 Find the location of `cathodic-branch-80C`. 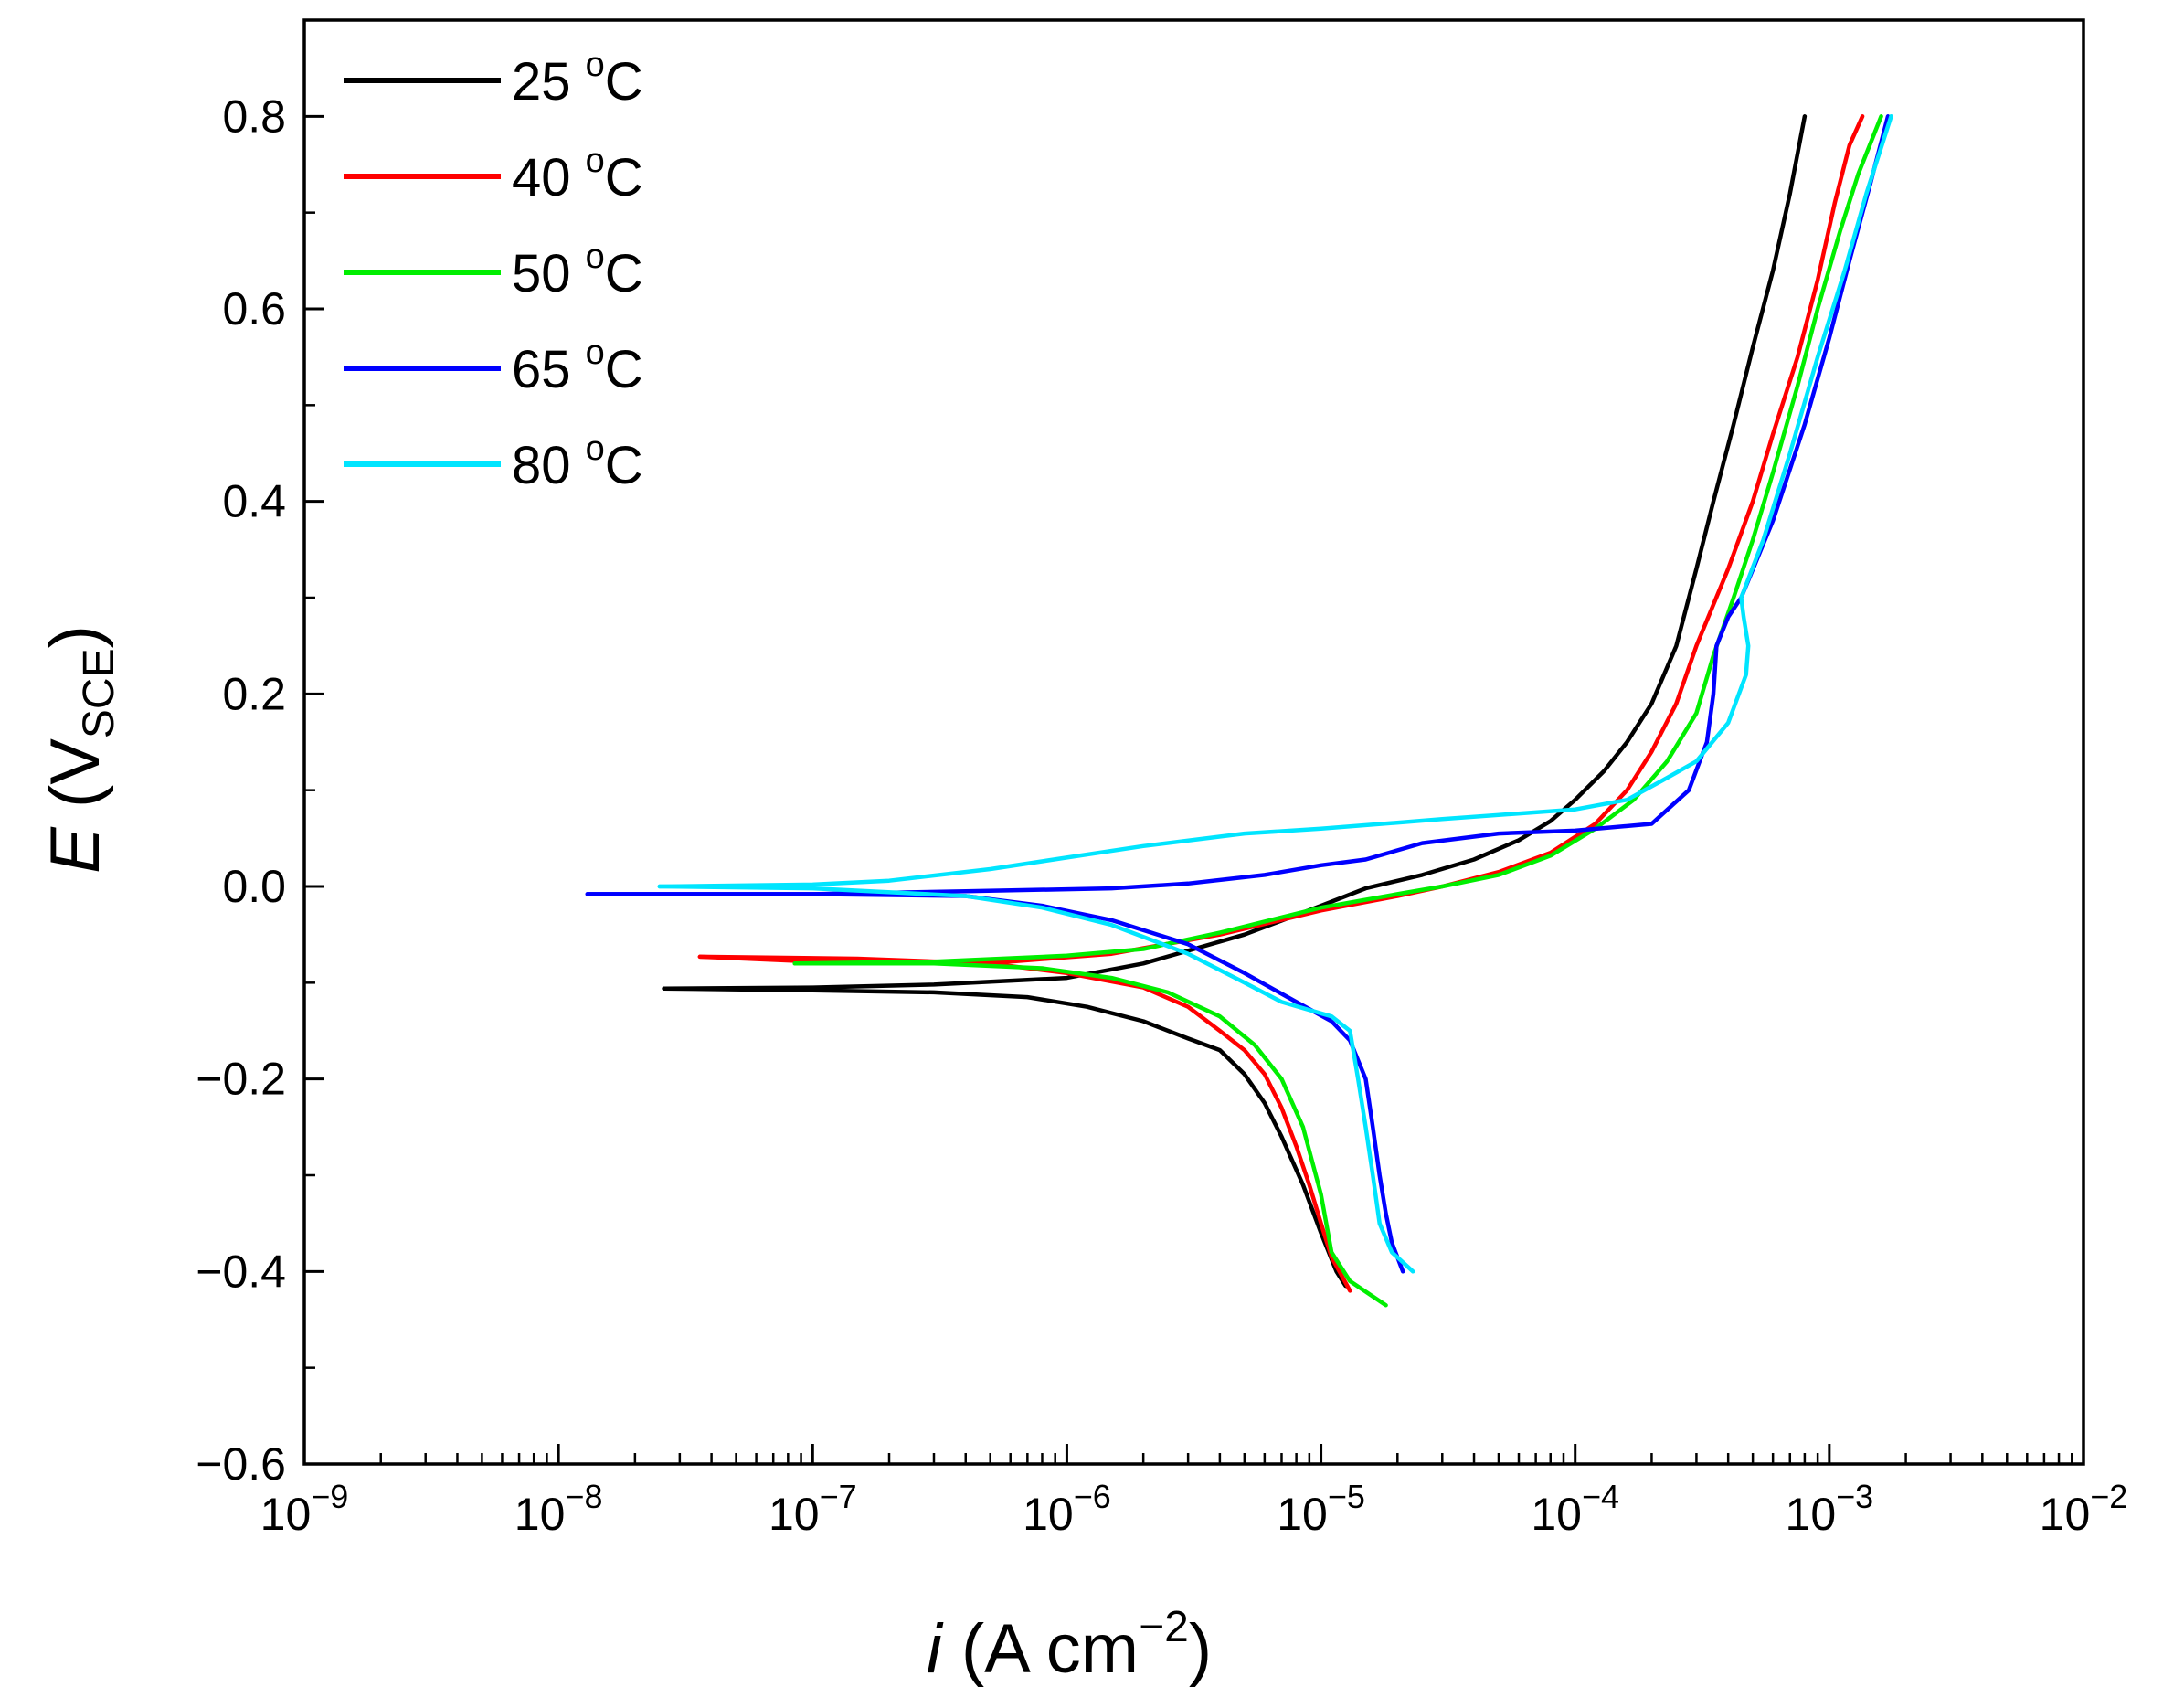

cathodic-branch-80C is located at coordinates (1036, 1079).